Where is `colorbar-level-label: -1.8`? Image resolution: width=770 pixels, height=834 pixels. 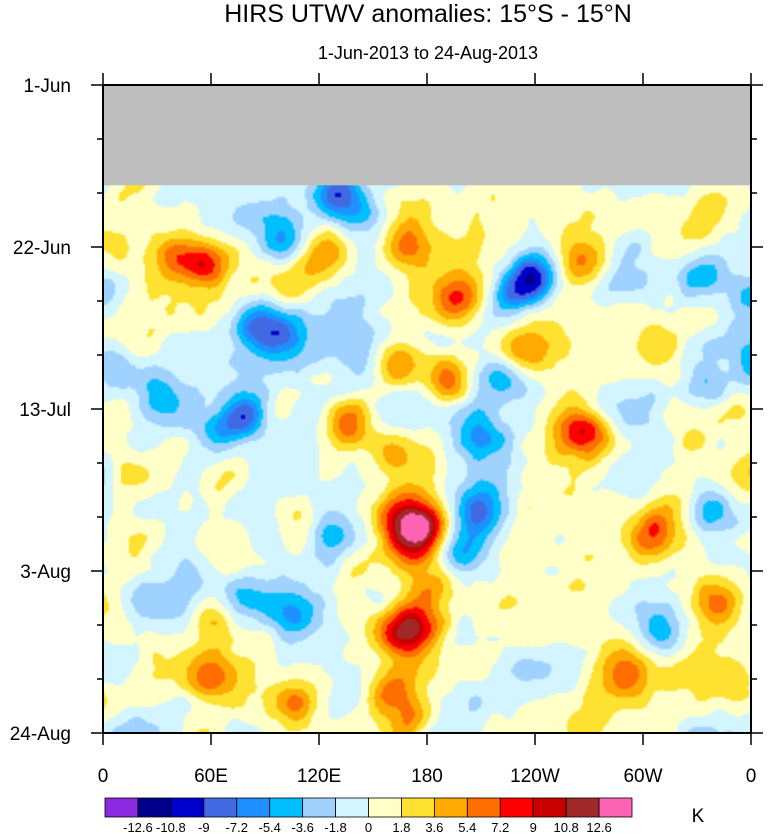
colorbar-level-label: -1.8 is located at coordinates (335, 827).